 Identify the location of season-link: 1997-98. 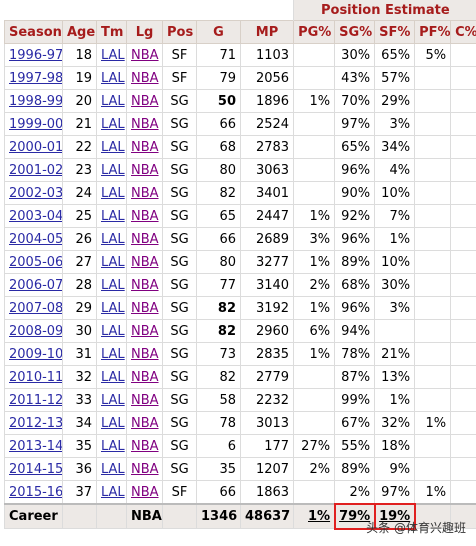
(36, 78).